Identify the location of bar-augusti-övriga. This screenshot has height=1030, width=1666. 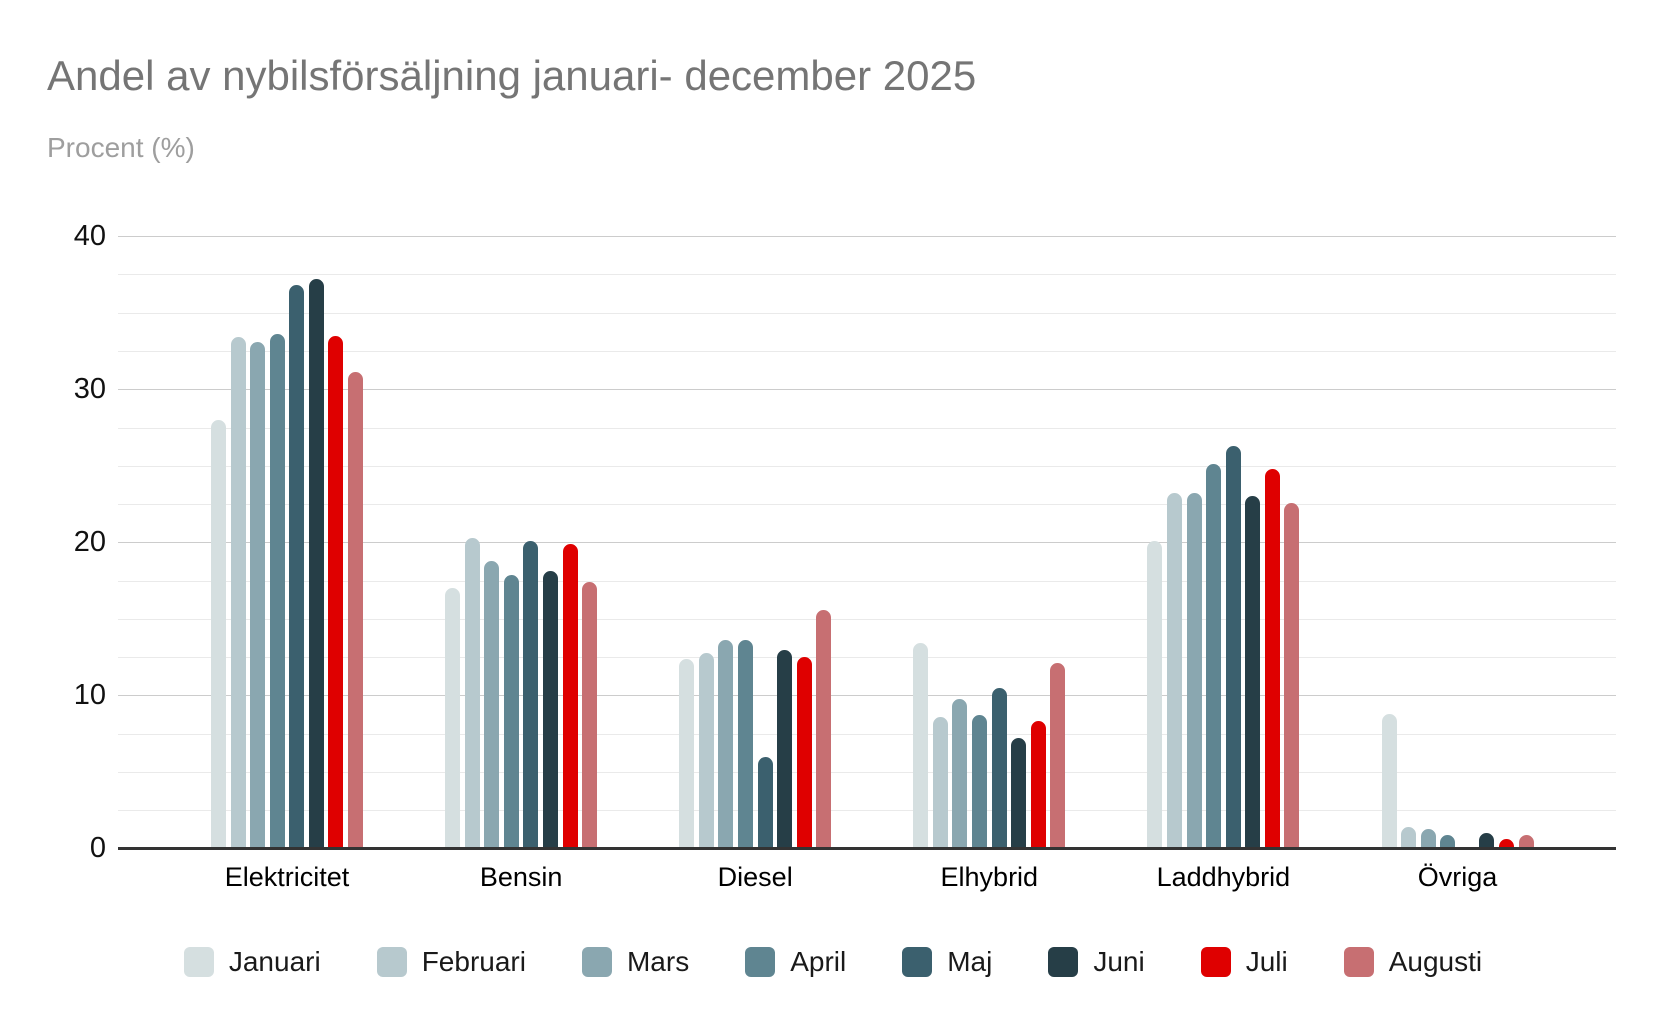
(1526, 841).